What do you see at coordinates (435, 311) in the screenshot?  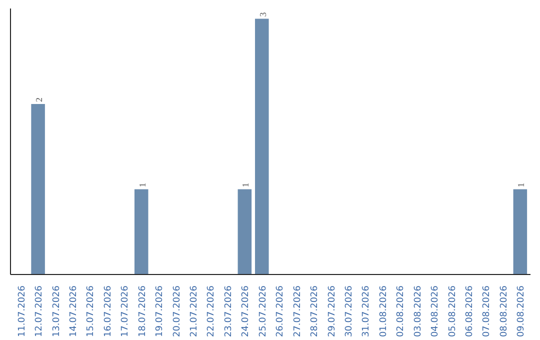 I see `x-tick-label: 04.08.2026` at bounding box center [435, 311].